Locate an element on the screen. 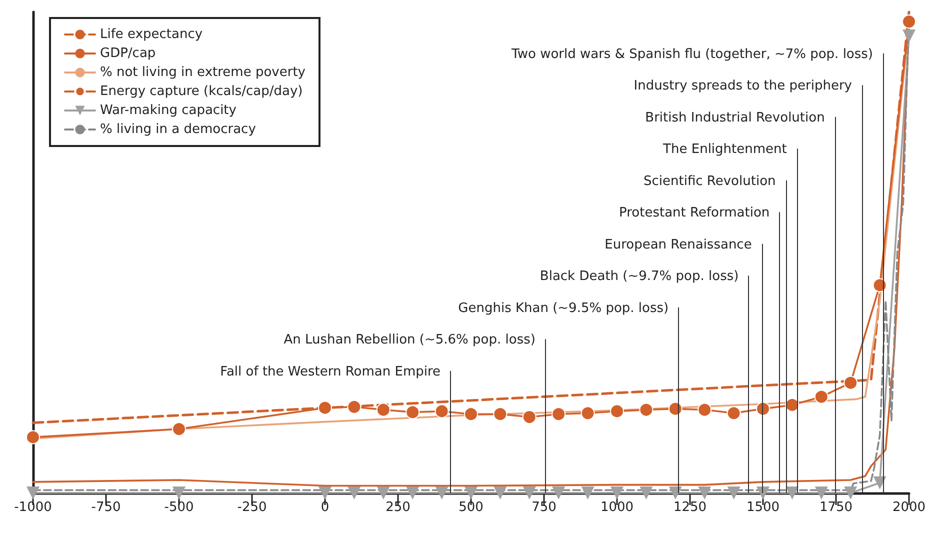  x-tick-label: 1000 is located at coordinates (617, 507).